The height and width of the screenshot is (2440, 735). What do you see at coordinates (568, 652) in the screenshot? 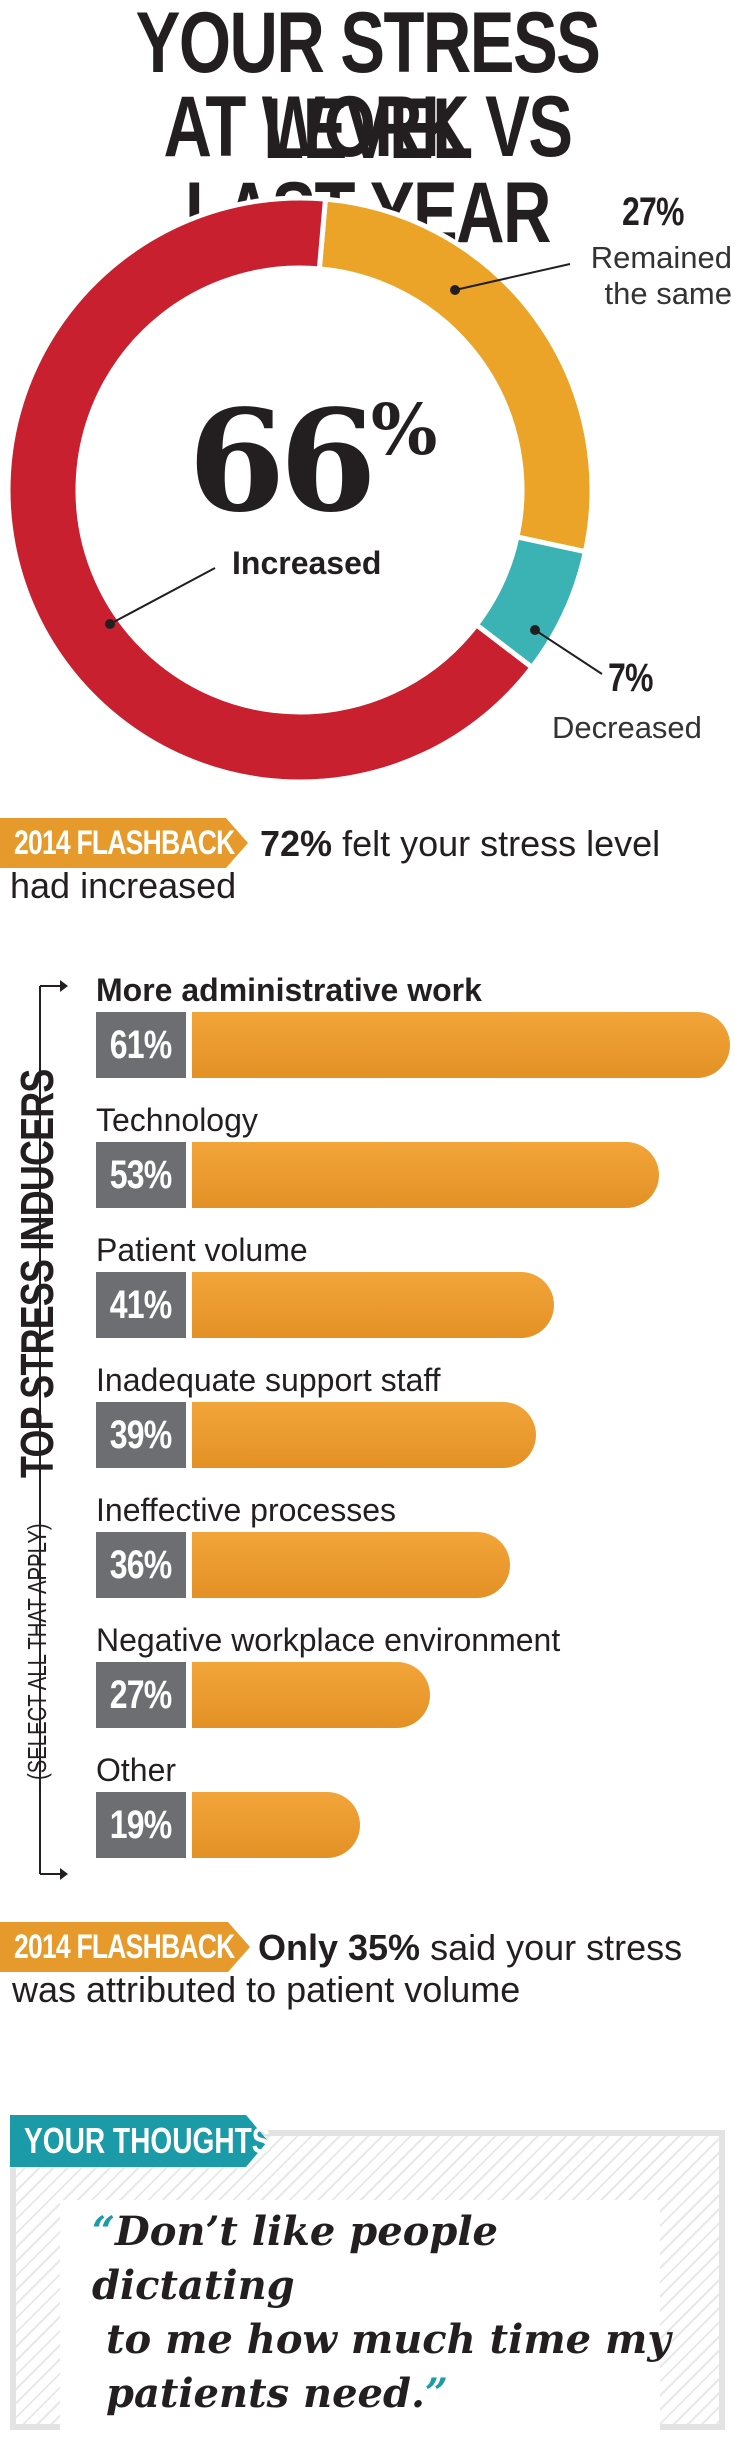
I see `leader-decreased` at bounding box center [568, 652].